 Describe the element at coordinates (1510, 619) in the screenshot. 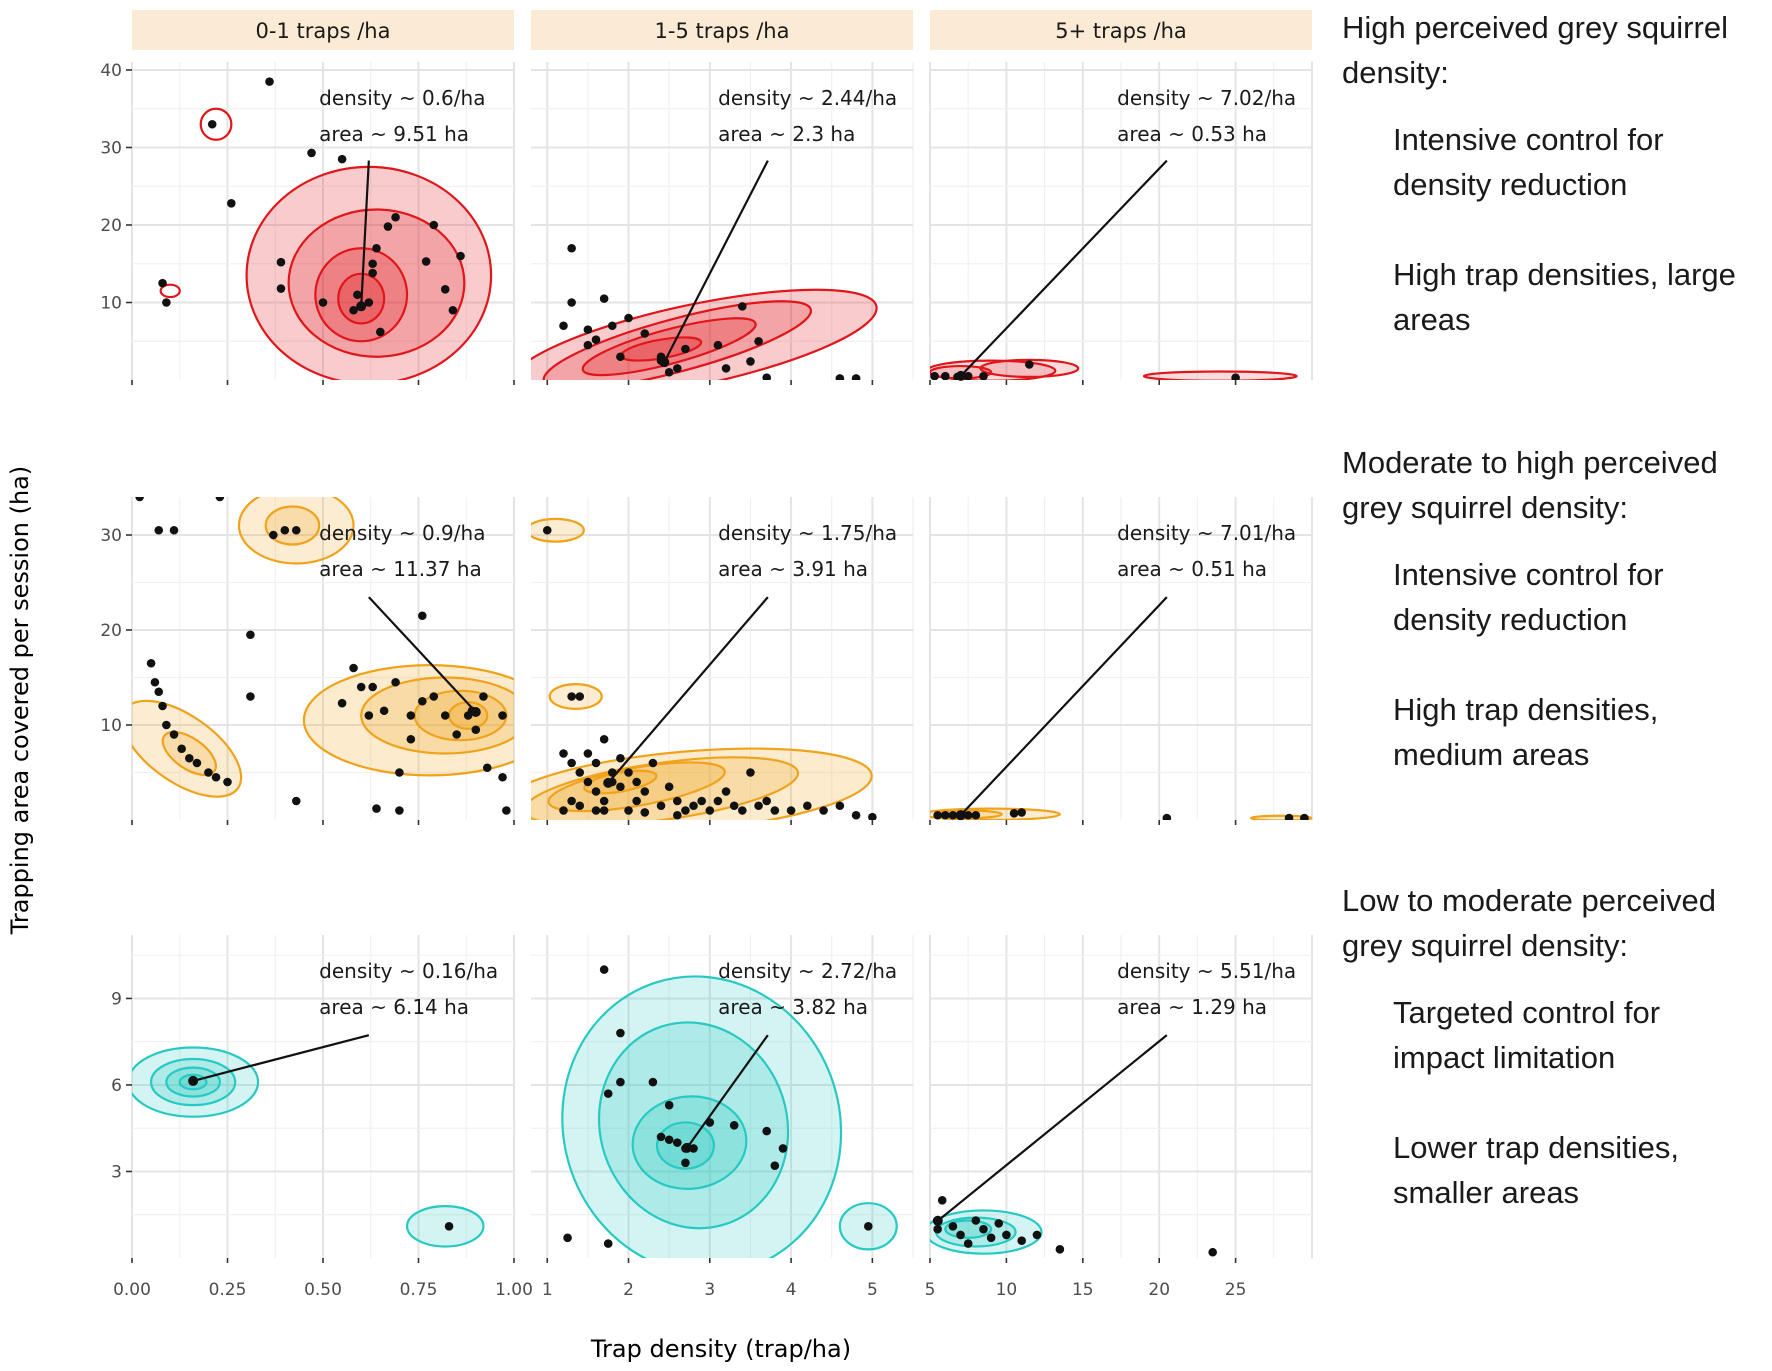

I see `side-item-line: density reduction` at that location.